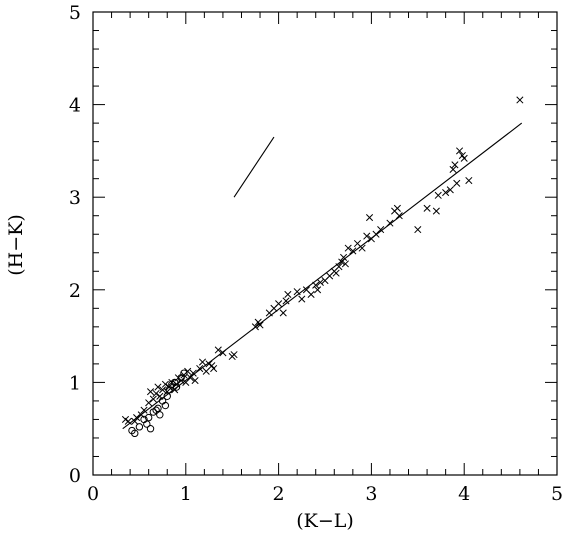 The width and height of the screenshot is (570, 535). Describe the element at coordinates (325, 521) in the screenshot. I see `x-axis-label: (K−L)` at that location.